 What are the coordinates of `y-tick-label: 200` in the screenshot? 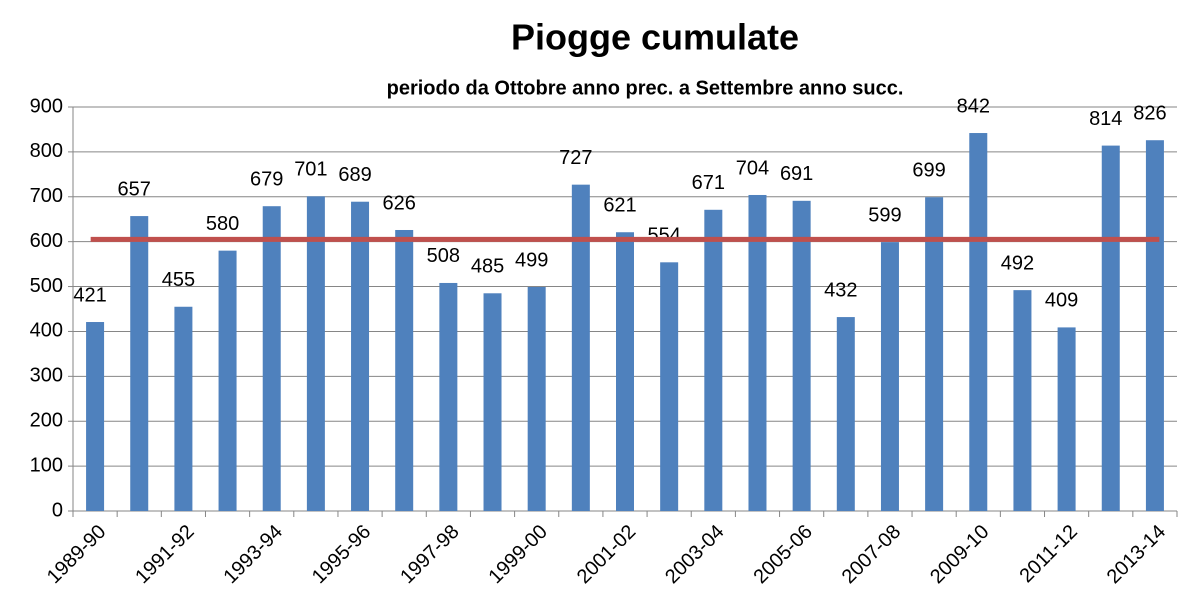 It's located at (46, 421).